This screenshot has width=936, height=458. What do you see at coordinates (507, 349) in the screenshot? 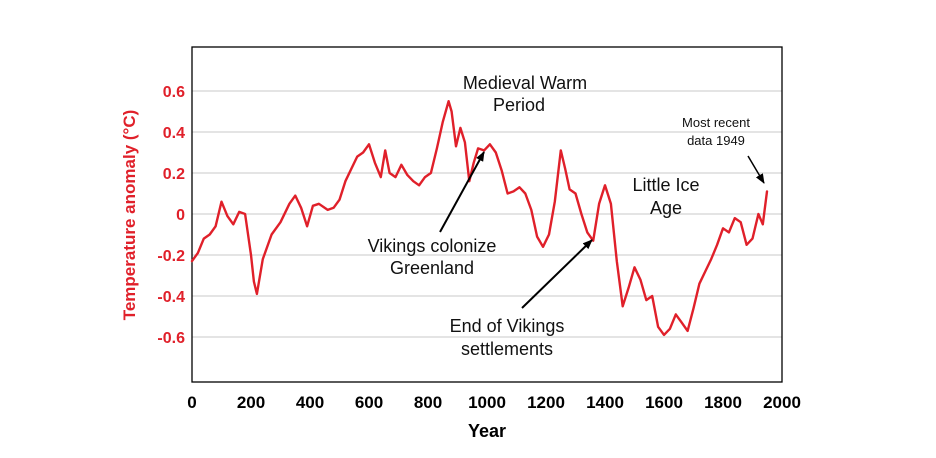
I see `svg-text: settlements` at bounding box center [507, 349].